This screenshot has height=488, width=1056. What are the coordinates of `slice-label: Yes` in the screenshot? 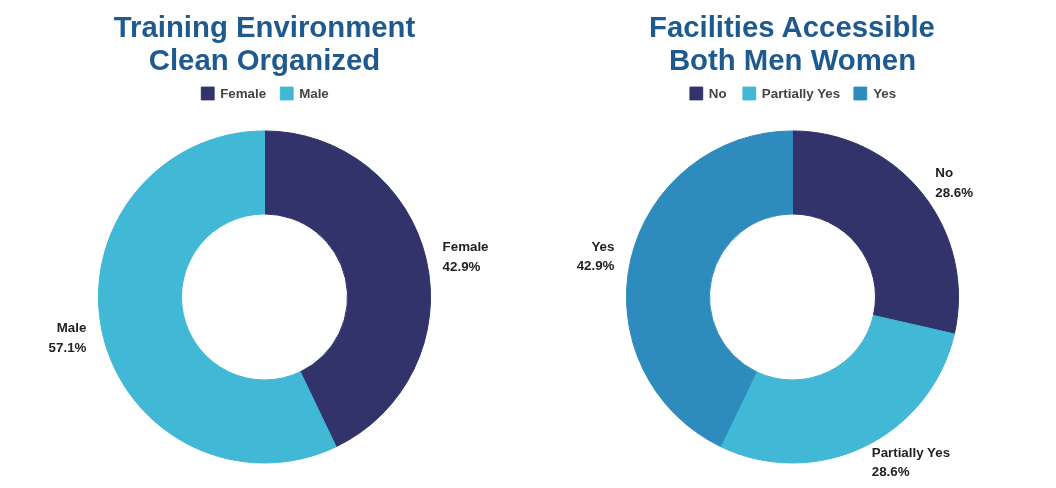 It's located at (603, 246).